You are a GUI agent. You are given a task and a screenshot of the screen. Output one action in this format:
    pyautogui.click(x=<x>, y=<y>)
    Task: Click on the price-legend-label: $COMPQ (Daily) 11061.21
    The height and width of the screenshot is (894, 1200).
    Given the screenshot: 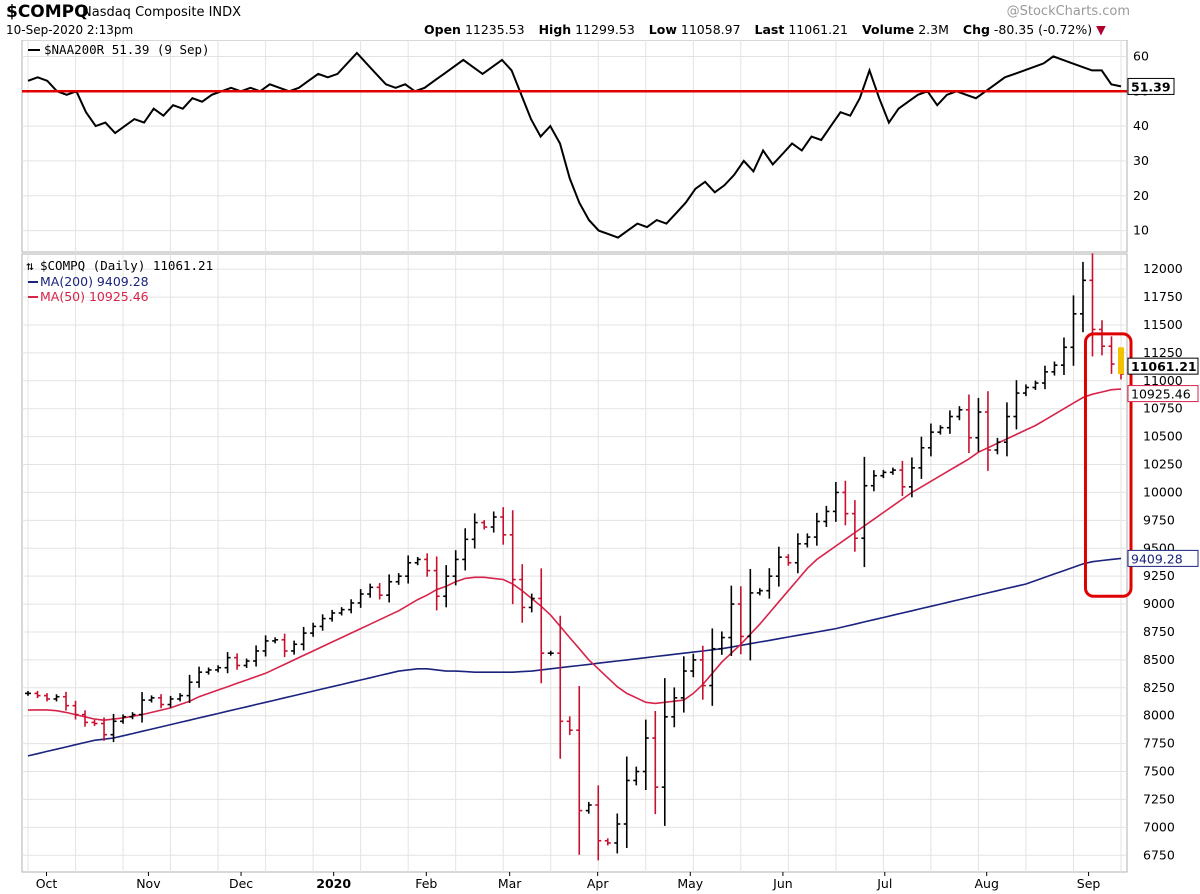 What is the action you would take?
    pyautogui.click(x=126, y=265)
    